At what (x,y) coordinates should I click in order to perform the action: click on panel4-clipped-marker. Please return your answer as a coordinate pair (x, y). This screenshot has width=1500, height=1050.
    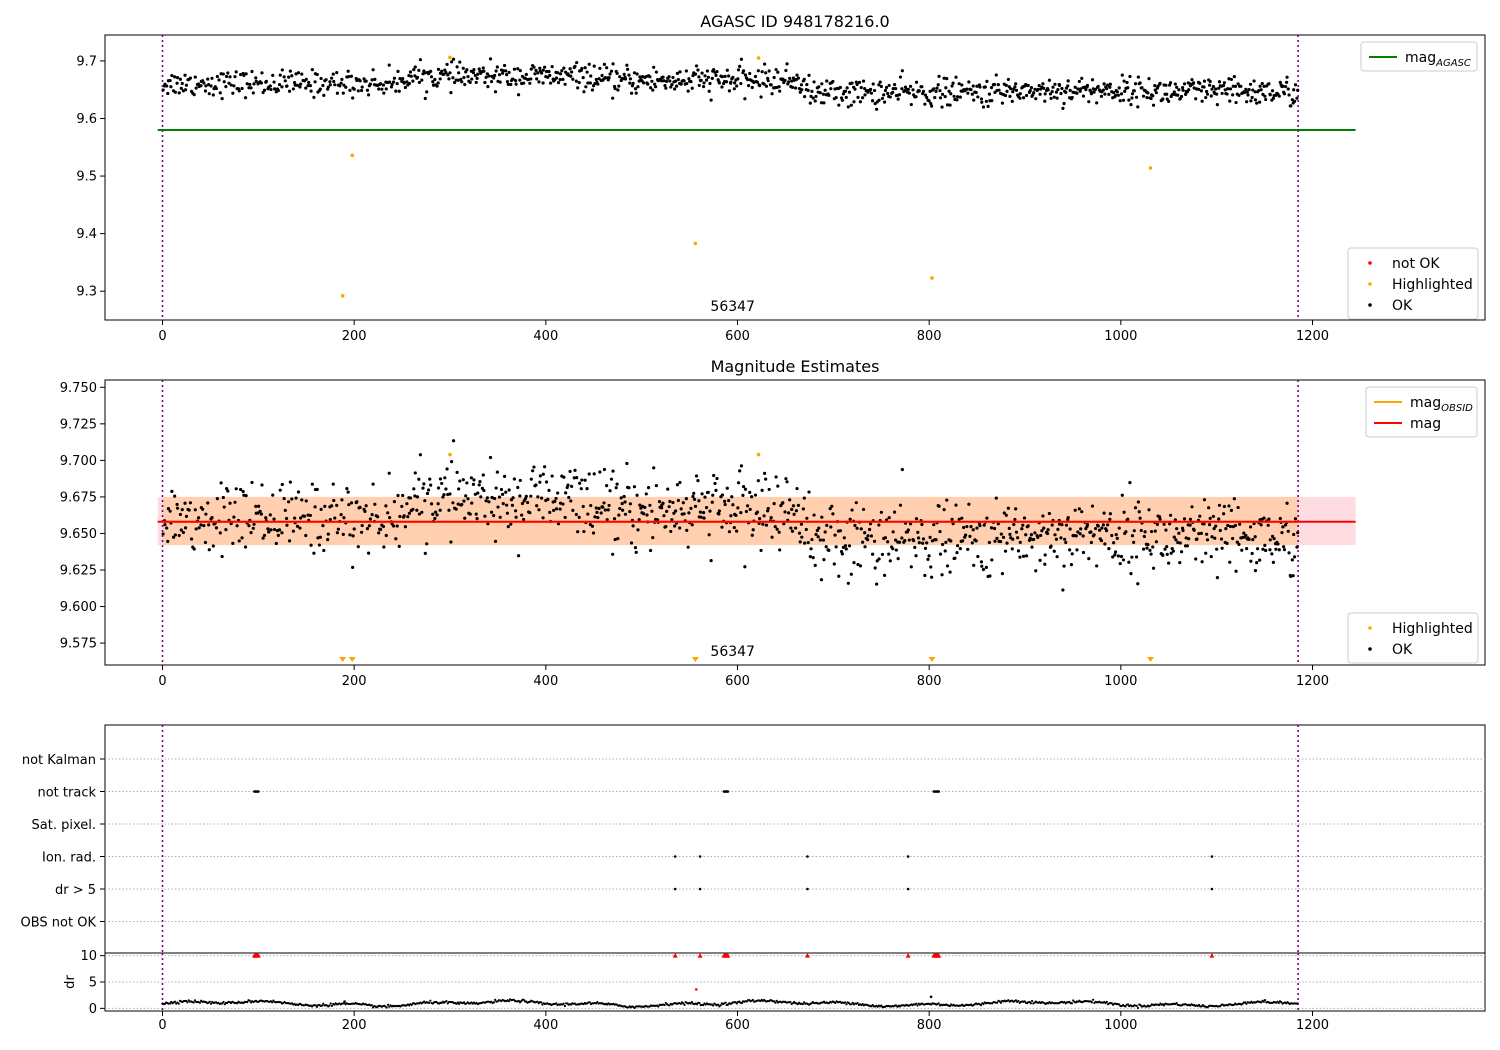
    Looking at the image, I should click on (728, 955).